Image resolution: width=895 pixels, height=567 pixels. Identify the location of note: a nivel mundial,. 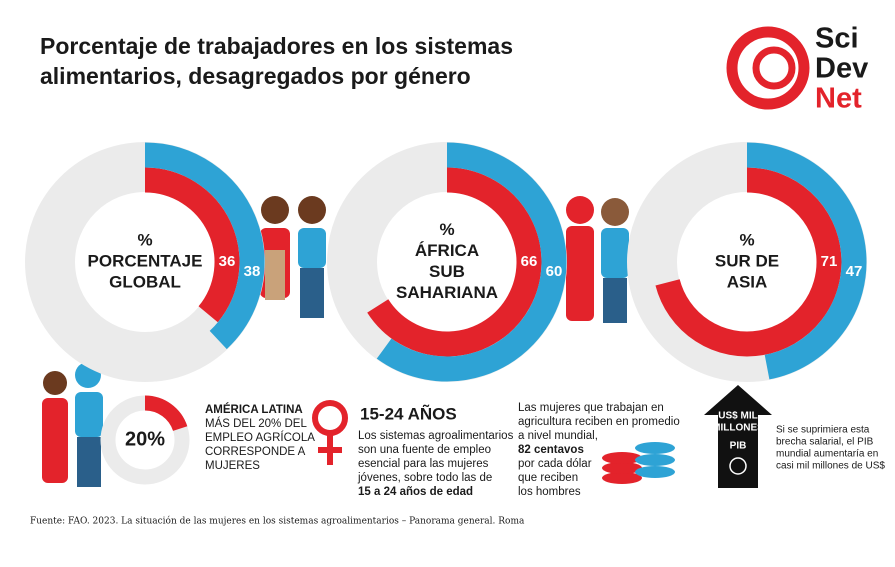
(558, 436).